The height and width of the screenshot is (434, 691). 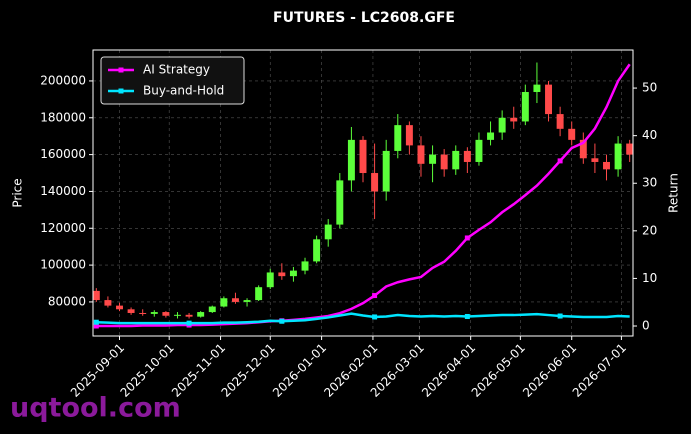 What do you see at coordinates (63, 117) in the screenshot?
I see `y-tick-label: 180000` at bounding box center [63, 117].